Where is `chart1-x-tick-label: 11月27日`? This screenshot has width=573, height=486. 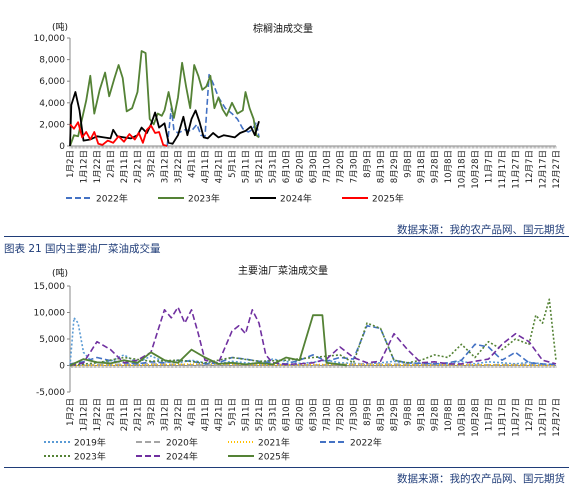
chart1-x-tick-label: 11月27日 is located at coordinates (517, 169).